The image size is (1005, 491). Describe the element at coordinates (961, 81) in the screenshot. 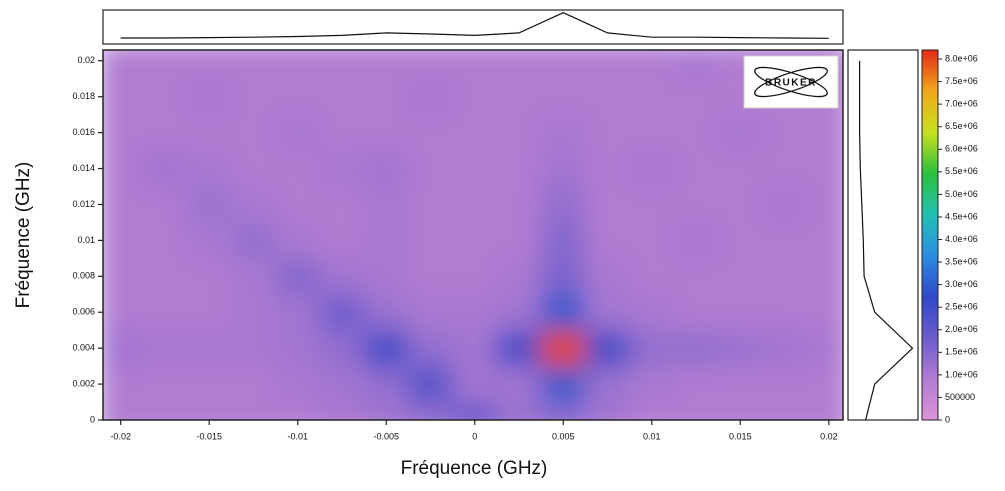

I see `colorbar-tick-label: 7.5e+06` at that location.